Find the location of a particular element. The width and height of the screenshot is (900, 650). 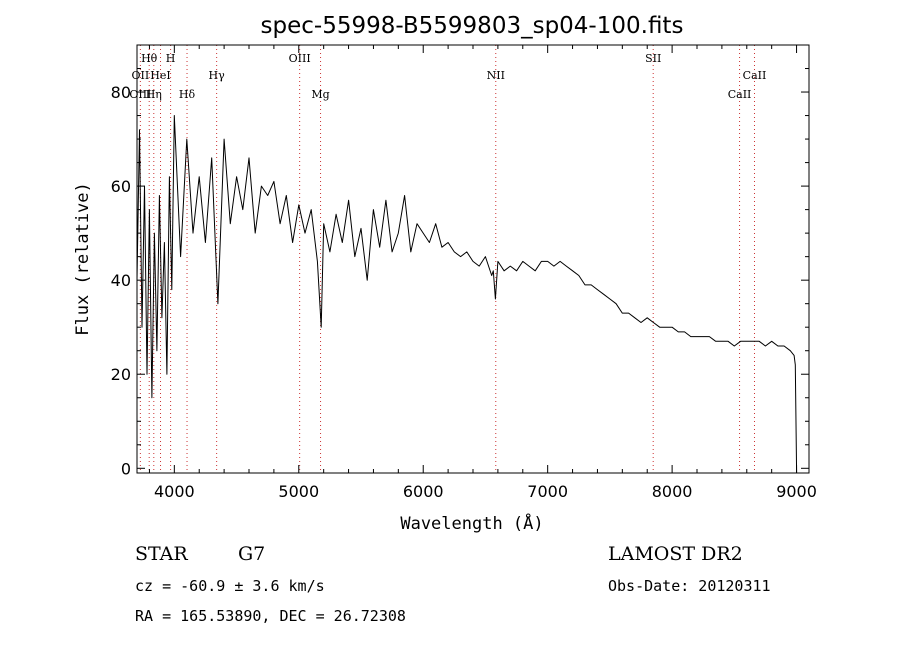

spectral-subclass: G7 is located at coordinates (251, 554).